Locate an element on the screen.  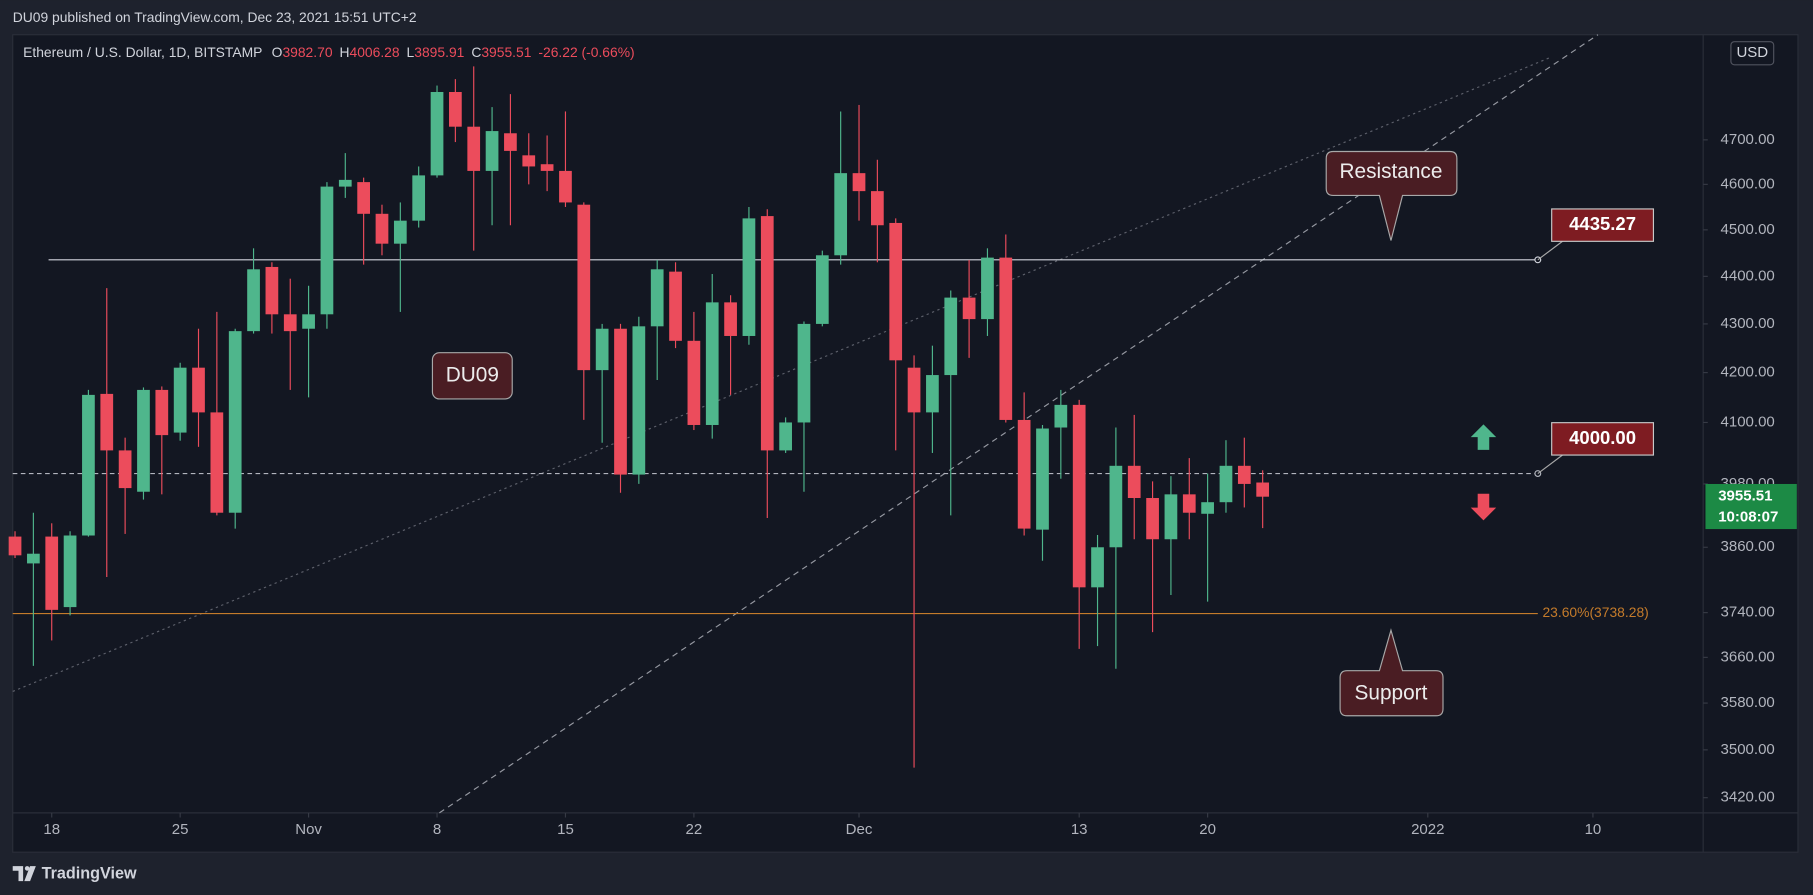
callout-text: Support is located at coordinates (1391, 692).